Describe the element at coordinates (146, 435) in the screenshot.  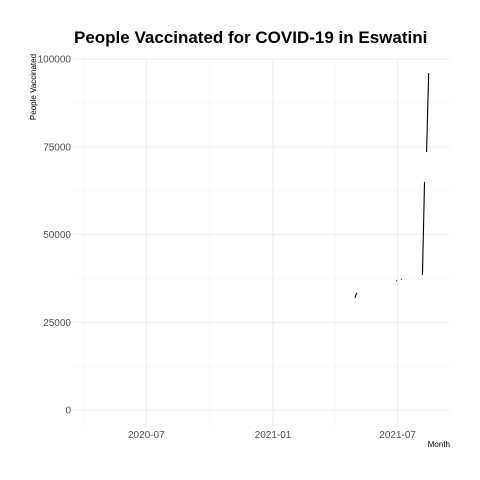
I see `x-tick-label: 2020-07` at that location.